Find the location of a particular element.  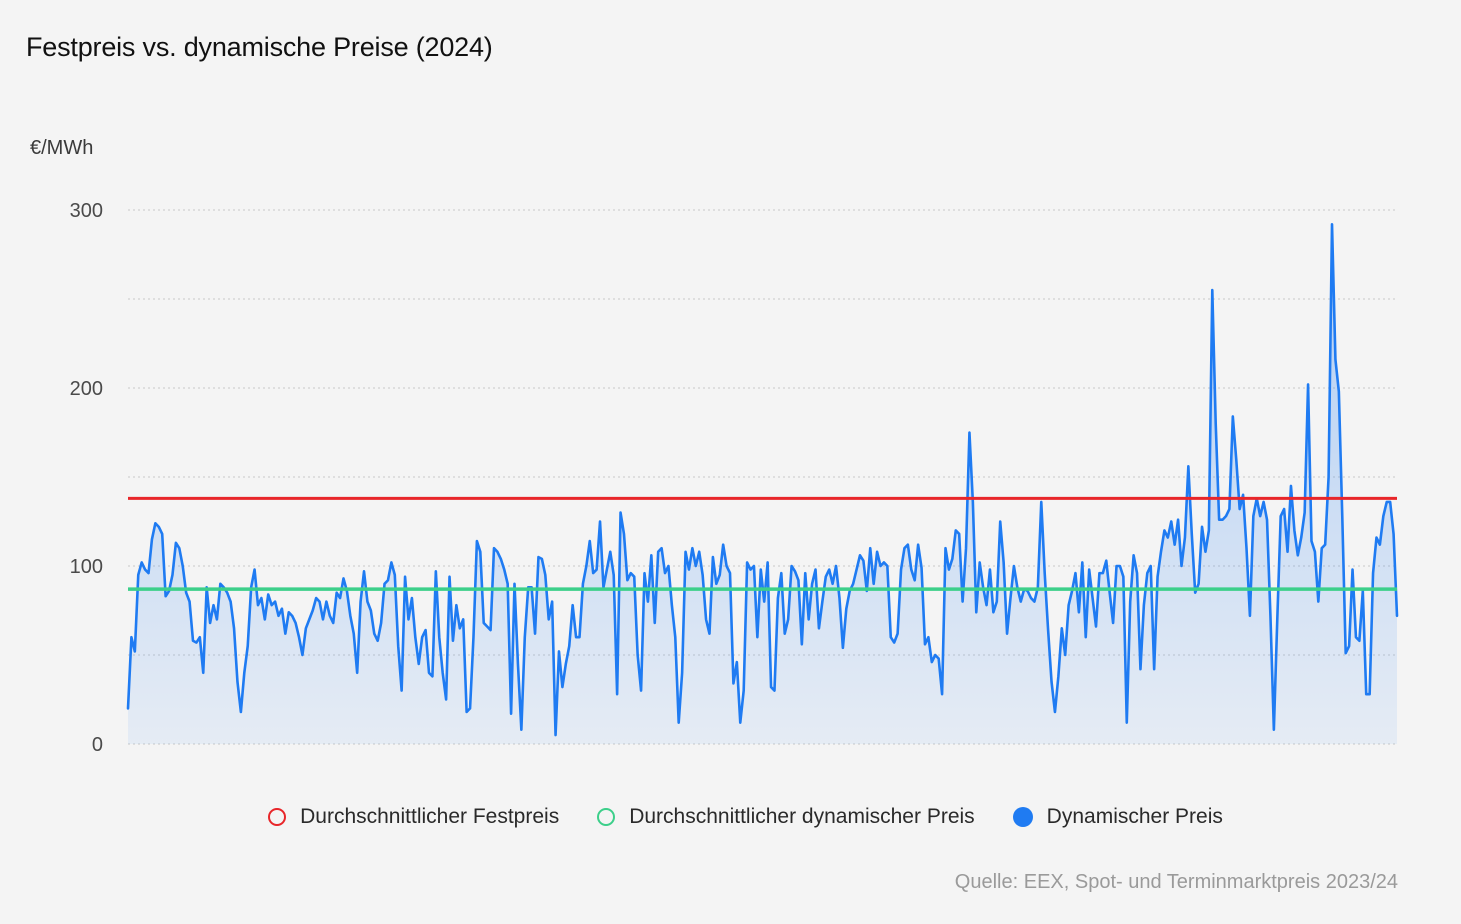

y-tick-label: 200 is located at coordinates (86, 389).